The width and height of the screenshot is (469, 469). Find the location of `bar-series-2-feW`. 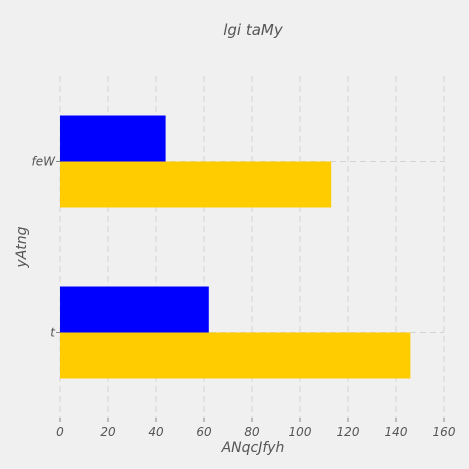

bar-series-2-feW is located at coordinates (113, 138).